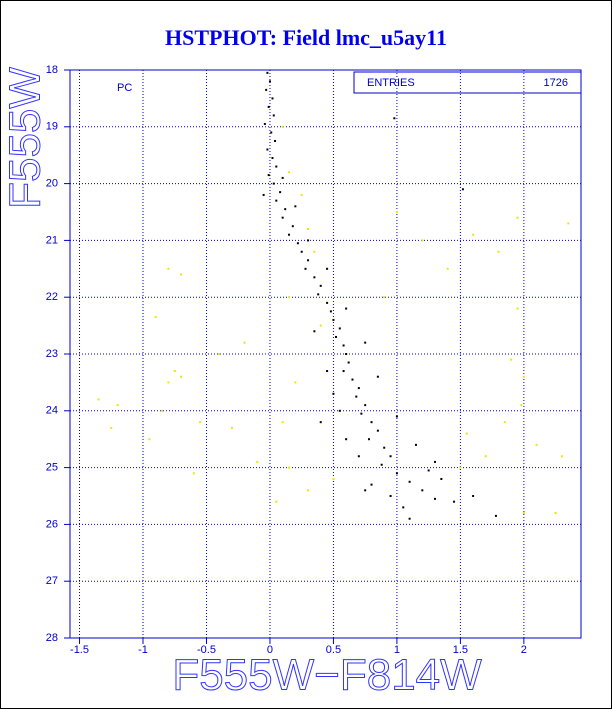 This screenshot has width=612, height=709. What do you see at coordinates (397, 650) in the screenshot?
I see `x-tick-label: 1` at bounding box center [397, 650].